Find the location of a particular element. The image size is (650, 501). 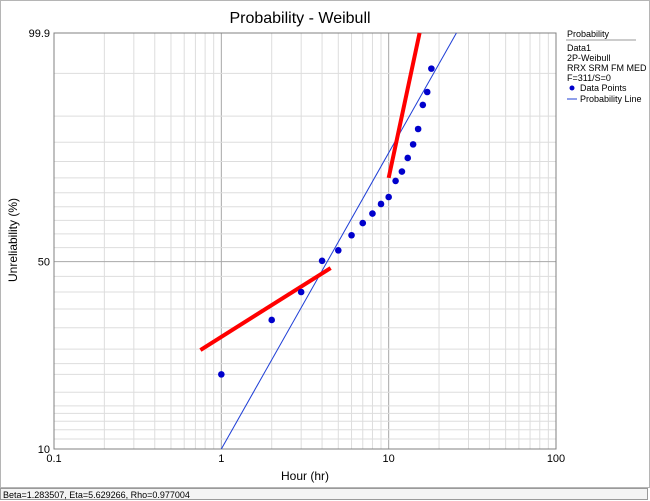

legend-probability-line-label: Probability Line is located at coordinates (611, 99).